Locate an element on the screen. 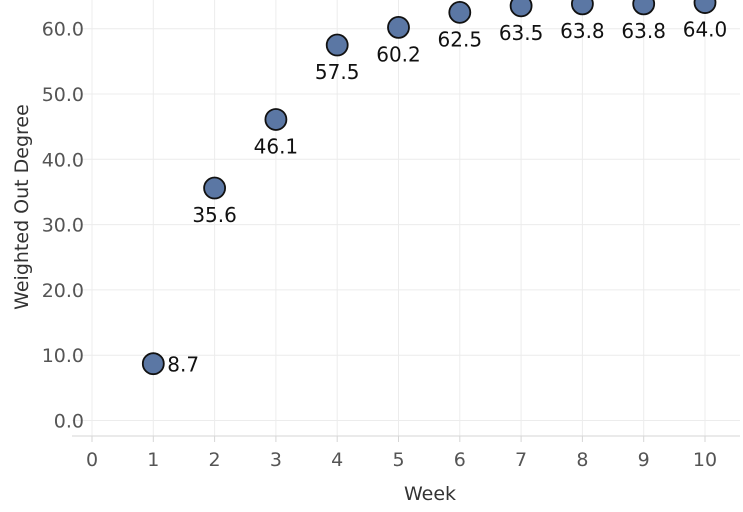 This screenshot has width=743, height=512. y-tick-label: 30.0 is located at coordinates (63, 226).